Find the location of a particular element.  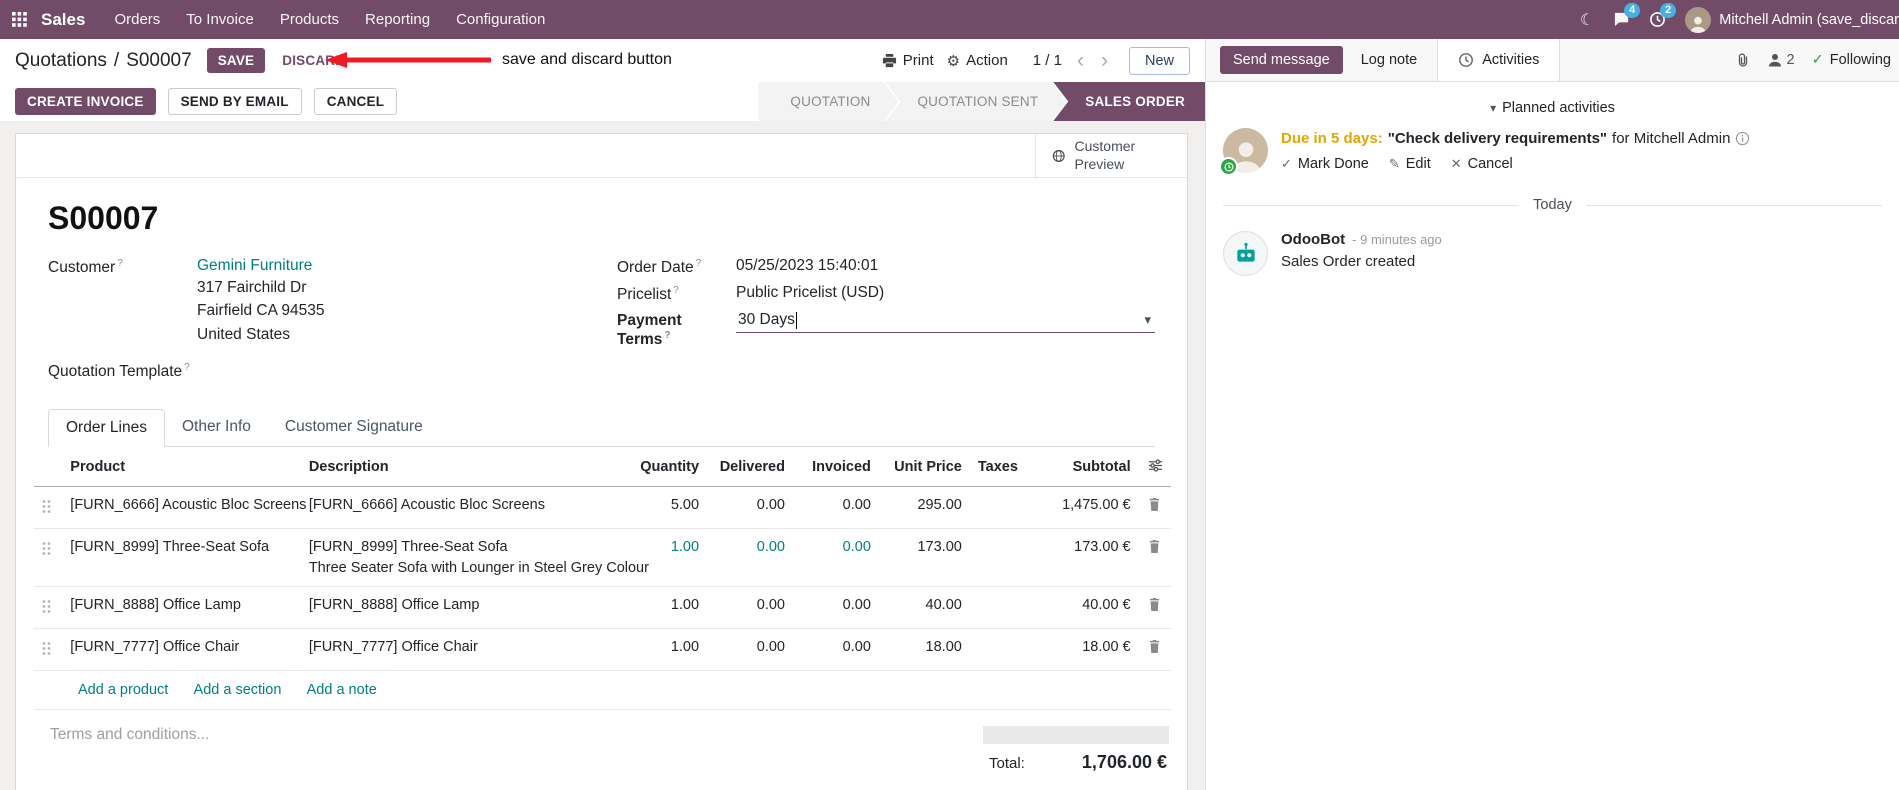

customer-preview-button: Customer Preview is located at coordinates (1111, 155).